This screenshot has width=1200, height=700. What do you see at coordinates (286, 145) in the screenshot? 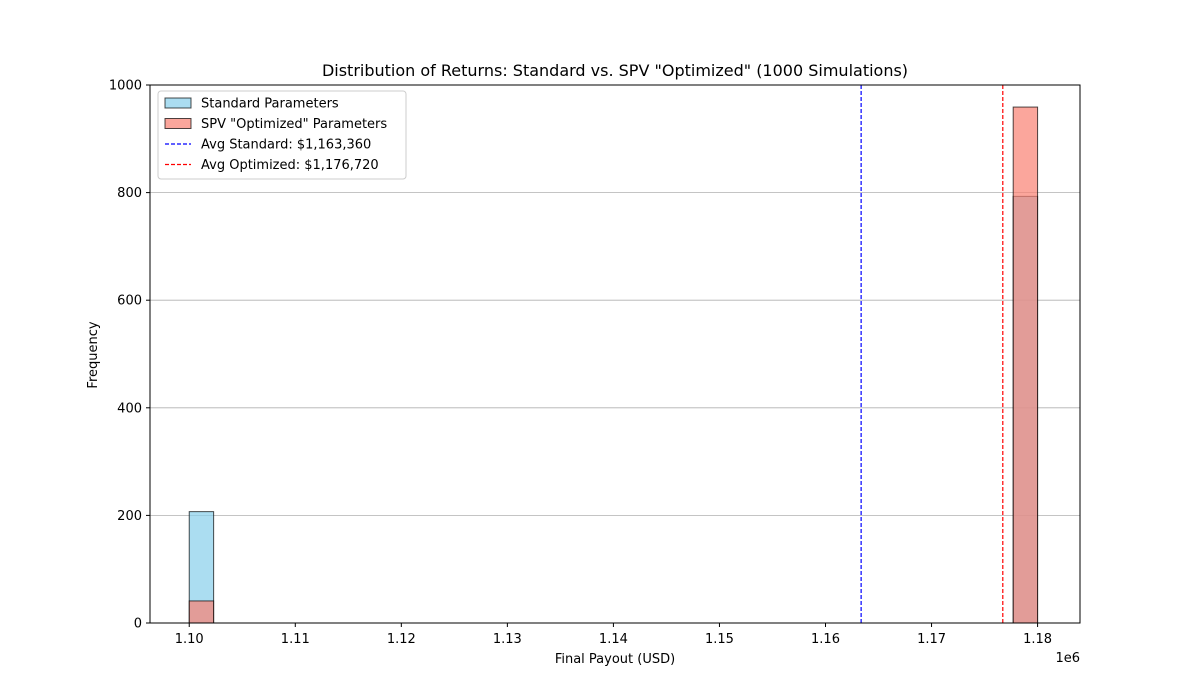
I see `legend-label-avg-0: Avg Standard: $1,163,360` at bounding box center [286, 145].